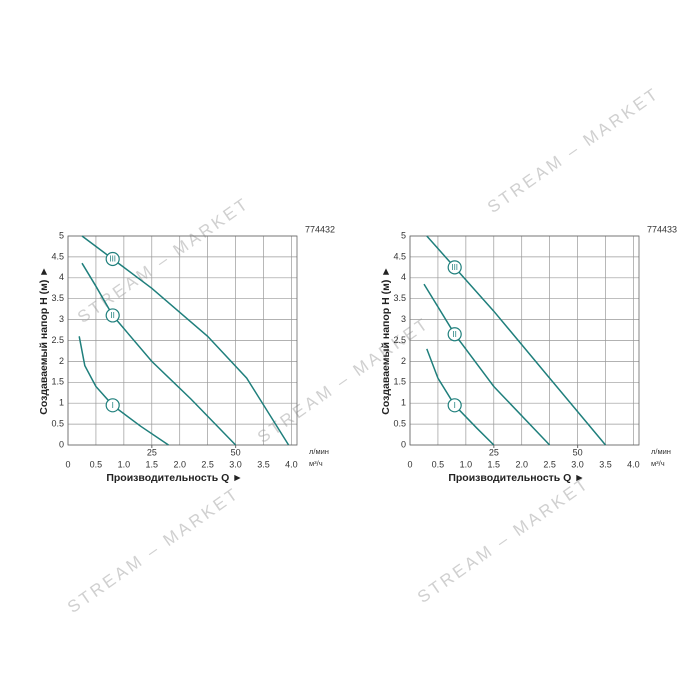 The width and height of the screenshot is (700, 700). What do you see at coordinates (320, 229) in the screenshot?
I see `chart-title: 774432` at bounding box center [320, 229].